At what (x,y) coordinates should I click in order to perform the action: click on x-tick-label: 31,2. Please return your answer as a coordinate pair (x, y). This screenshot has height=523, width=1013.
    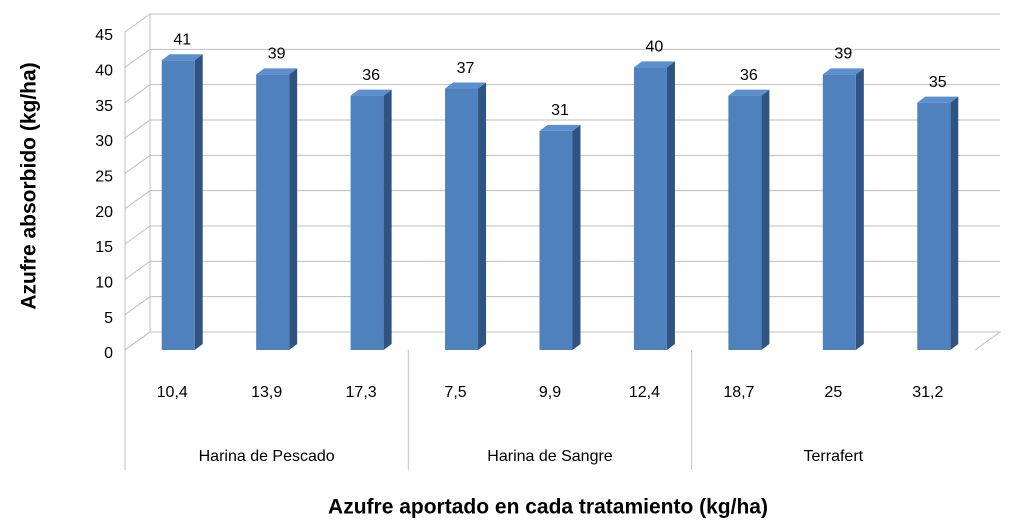
    Looking at the image, I should click on (927, 392).